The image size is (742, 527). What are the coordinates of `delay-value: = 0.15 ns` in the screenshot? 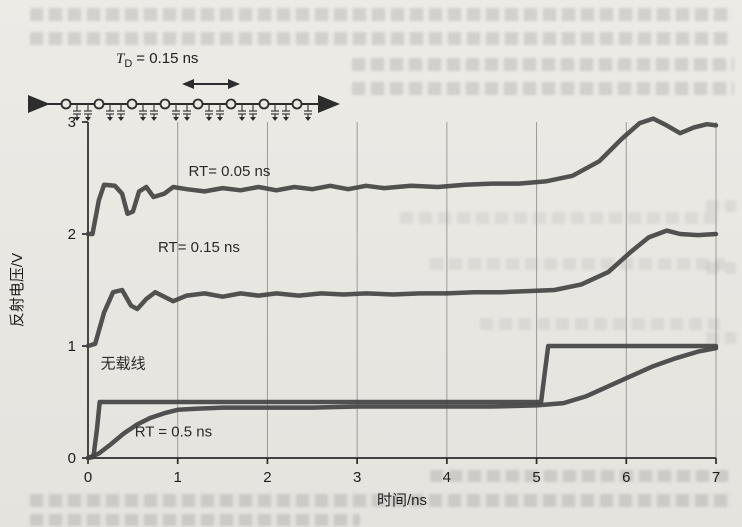 It's located at (167, 58).